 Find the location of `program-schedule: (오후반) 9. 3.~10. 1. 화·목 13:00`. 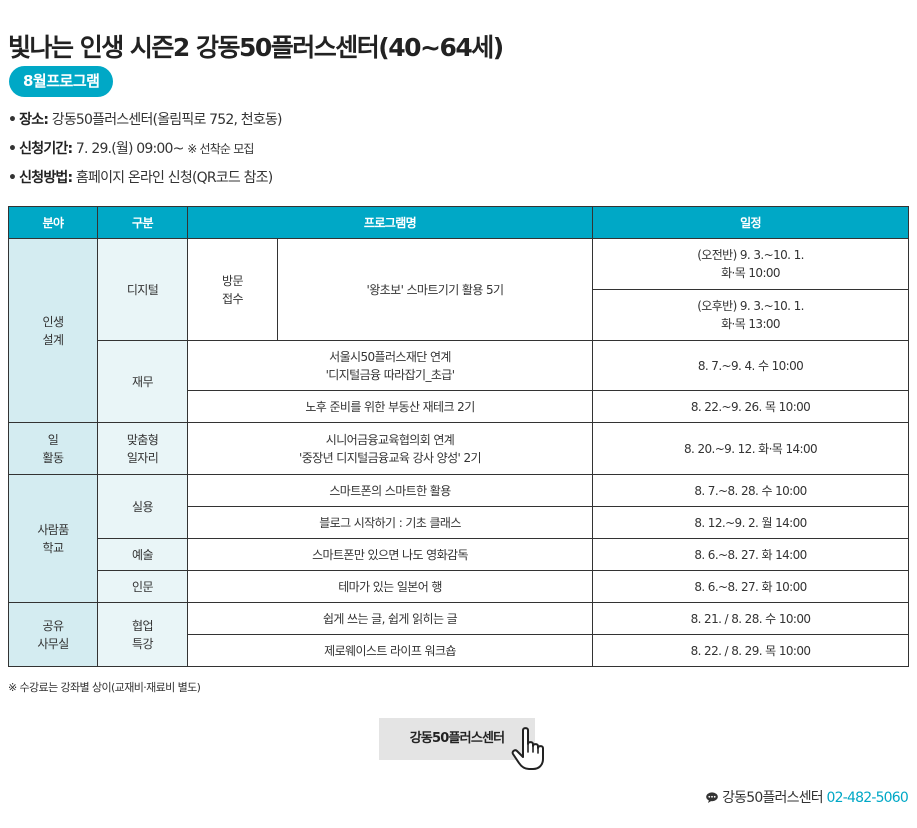

program-schedule: (오후반) 9. 3.~10. 1. 화·목 13:00 is located at coordinates (751, 315).